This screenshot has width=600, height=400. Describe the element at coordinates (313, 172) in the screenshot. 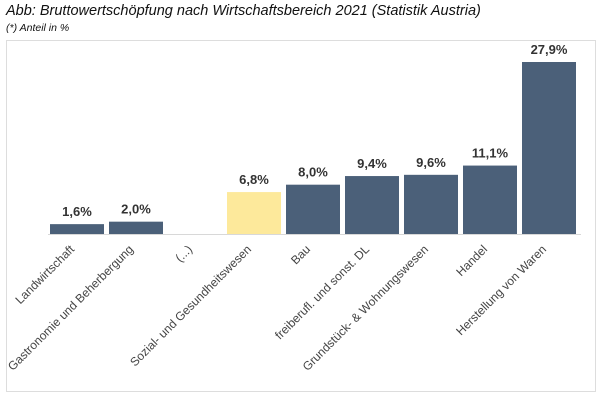

I see `data-label: 8,0%` at that location.